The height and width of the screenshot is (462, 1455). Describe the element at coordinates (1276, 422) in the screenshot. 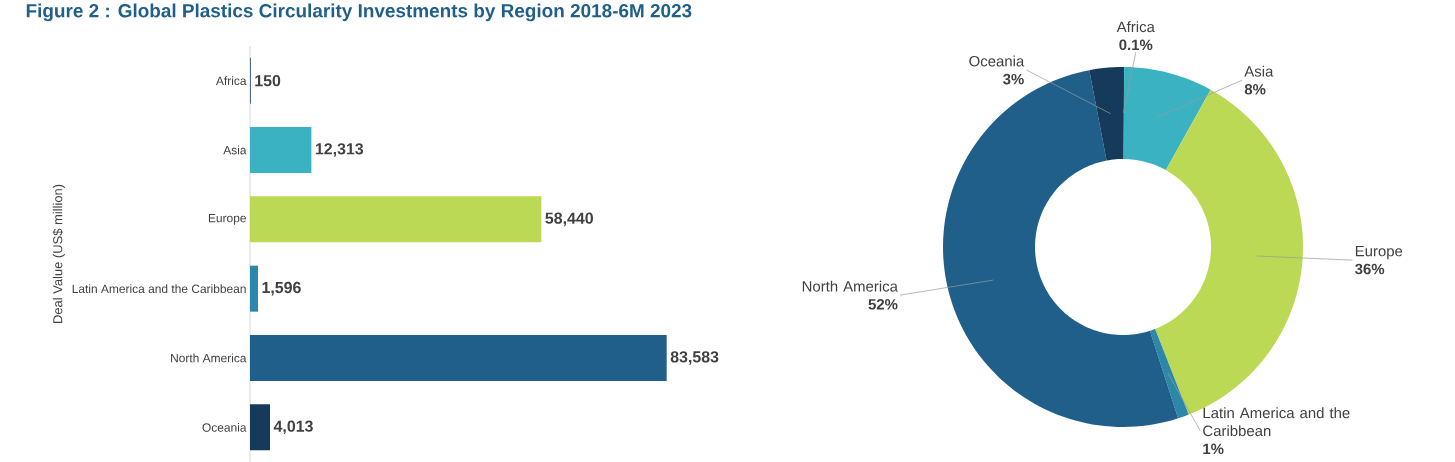

I see `slice-label: Latin America and the Caribbean` at that location.